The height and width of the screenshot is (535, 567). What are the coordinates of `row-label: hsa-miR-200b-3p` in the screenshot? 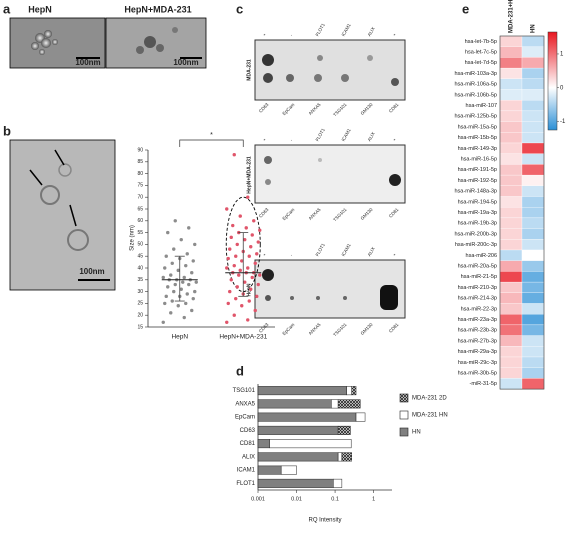 It's located at (476, 234).